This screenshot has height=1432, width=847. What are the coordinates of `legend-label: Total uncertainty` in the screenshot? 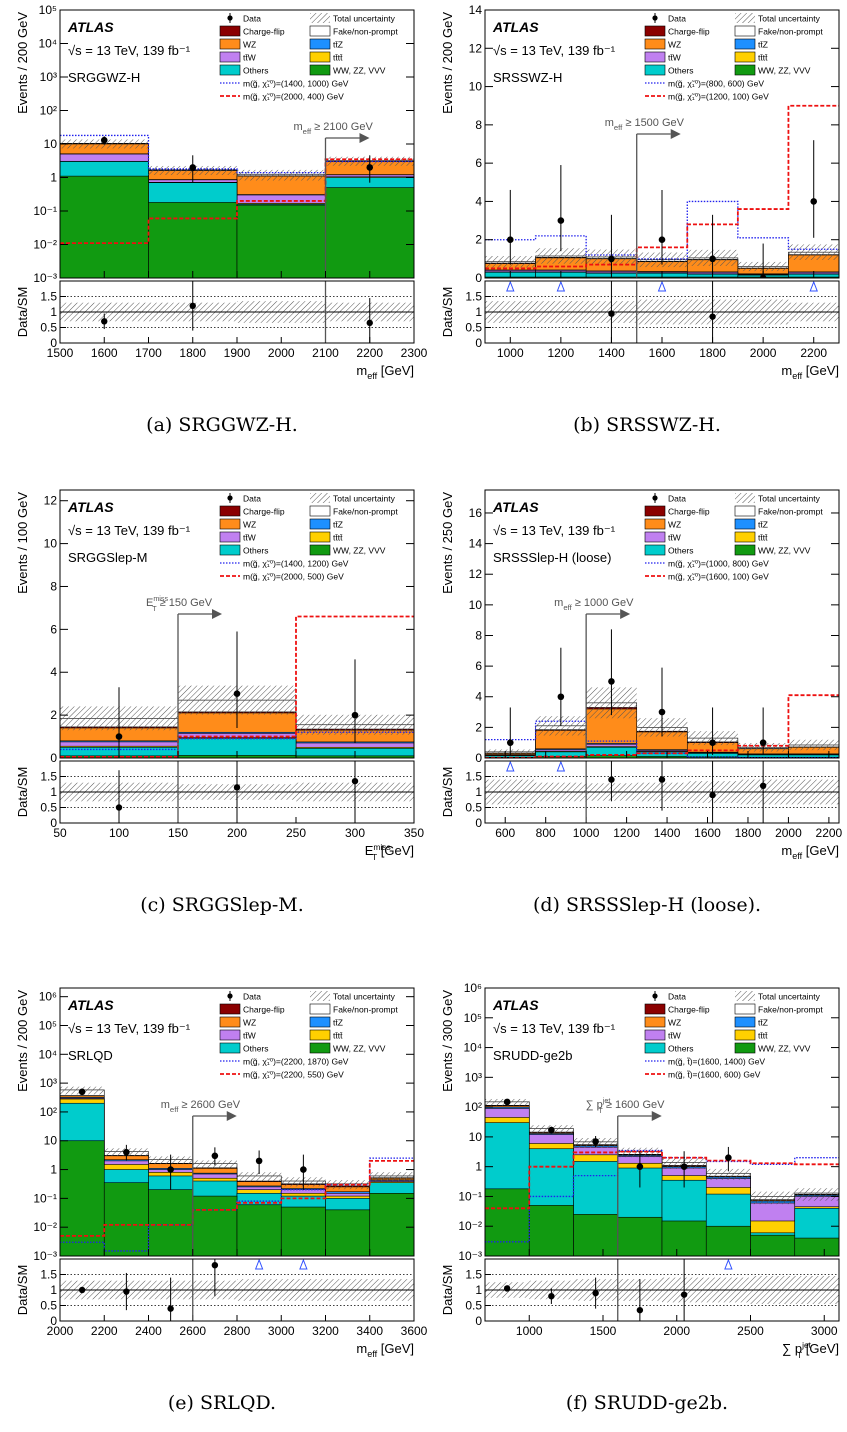 It's located at (789, 19).